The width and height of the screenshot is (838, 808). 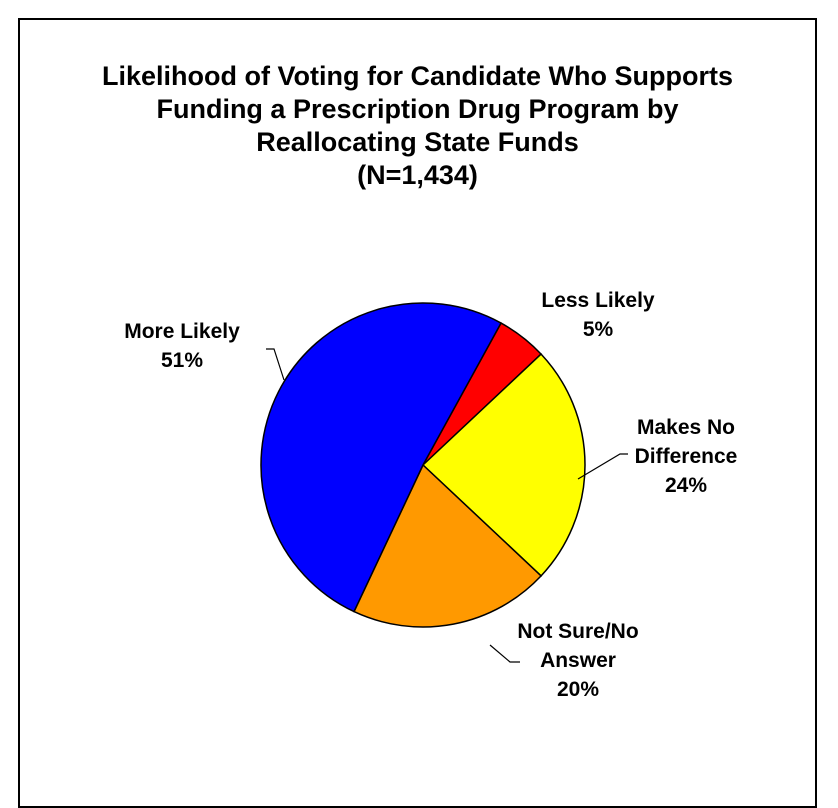 I want to click on slice-label-more-likely: More Likely 51%, so click(x=182, y=346).